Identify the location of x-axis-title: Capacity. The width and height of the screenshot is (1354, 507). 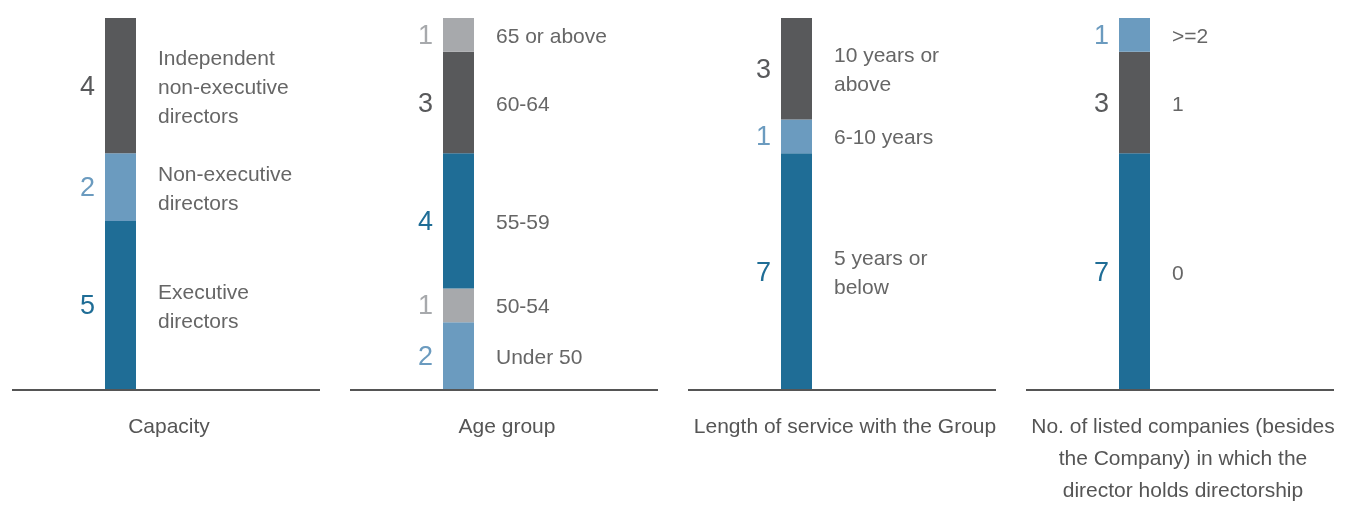
(169, 426).